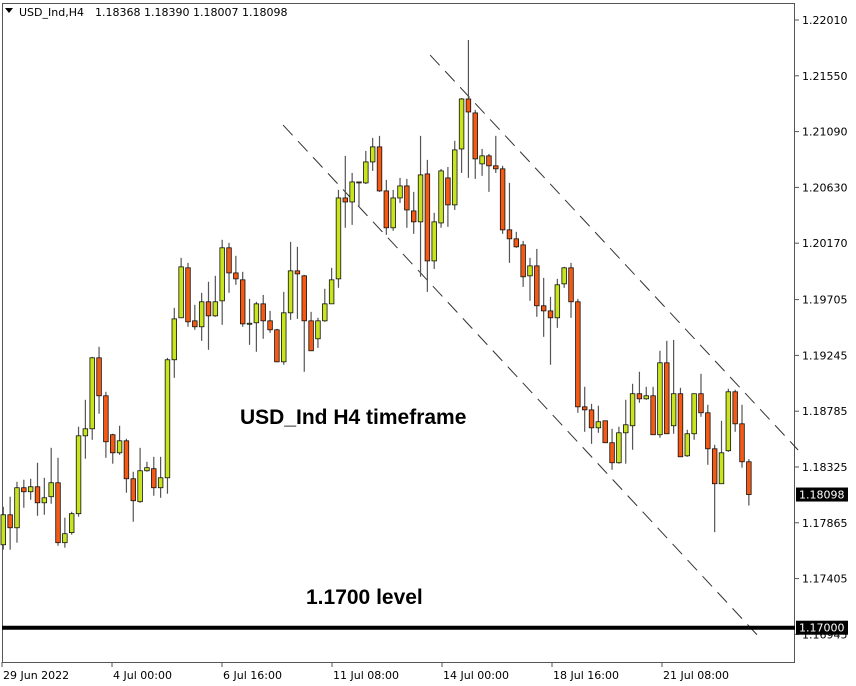  What do you see at coordinates (825, 300) in the screenshot?
I see `price-tick-label: 1.19705` at bounding box center [825, 300].